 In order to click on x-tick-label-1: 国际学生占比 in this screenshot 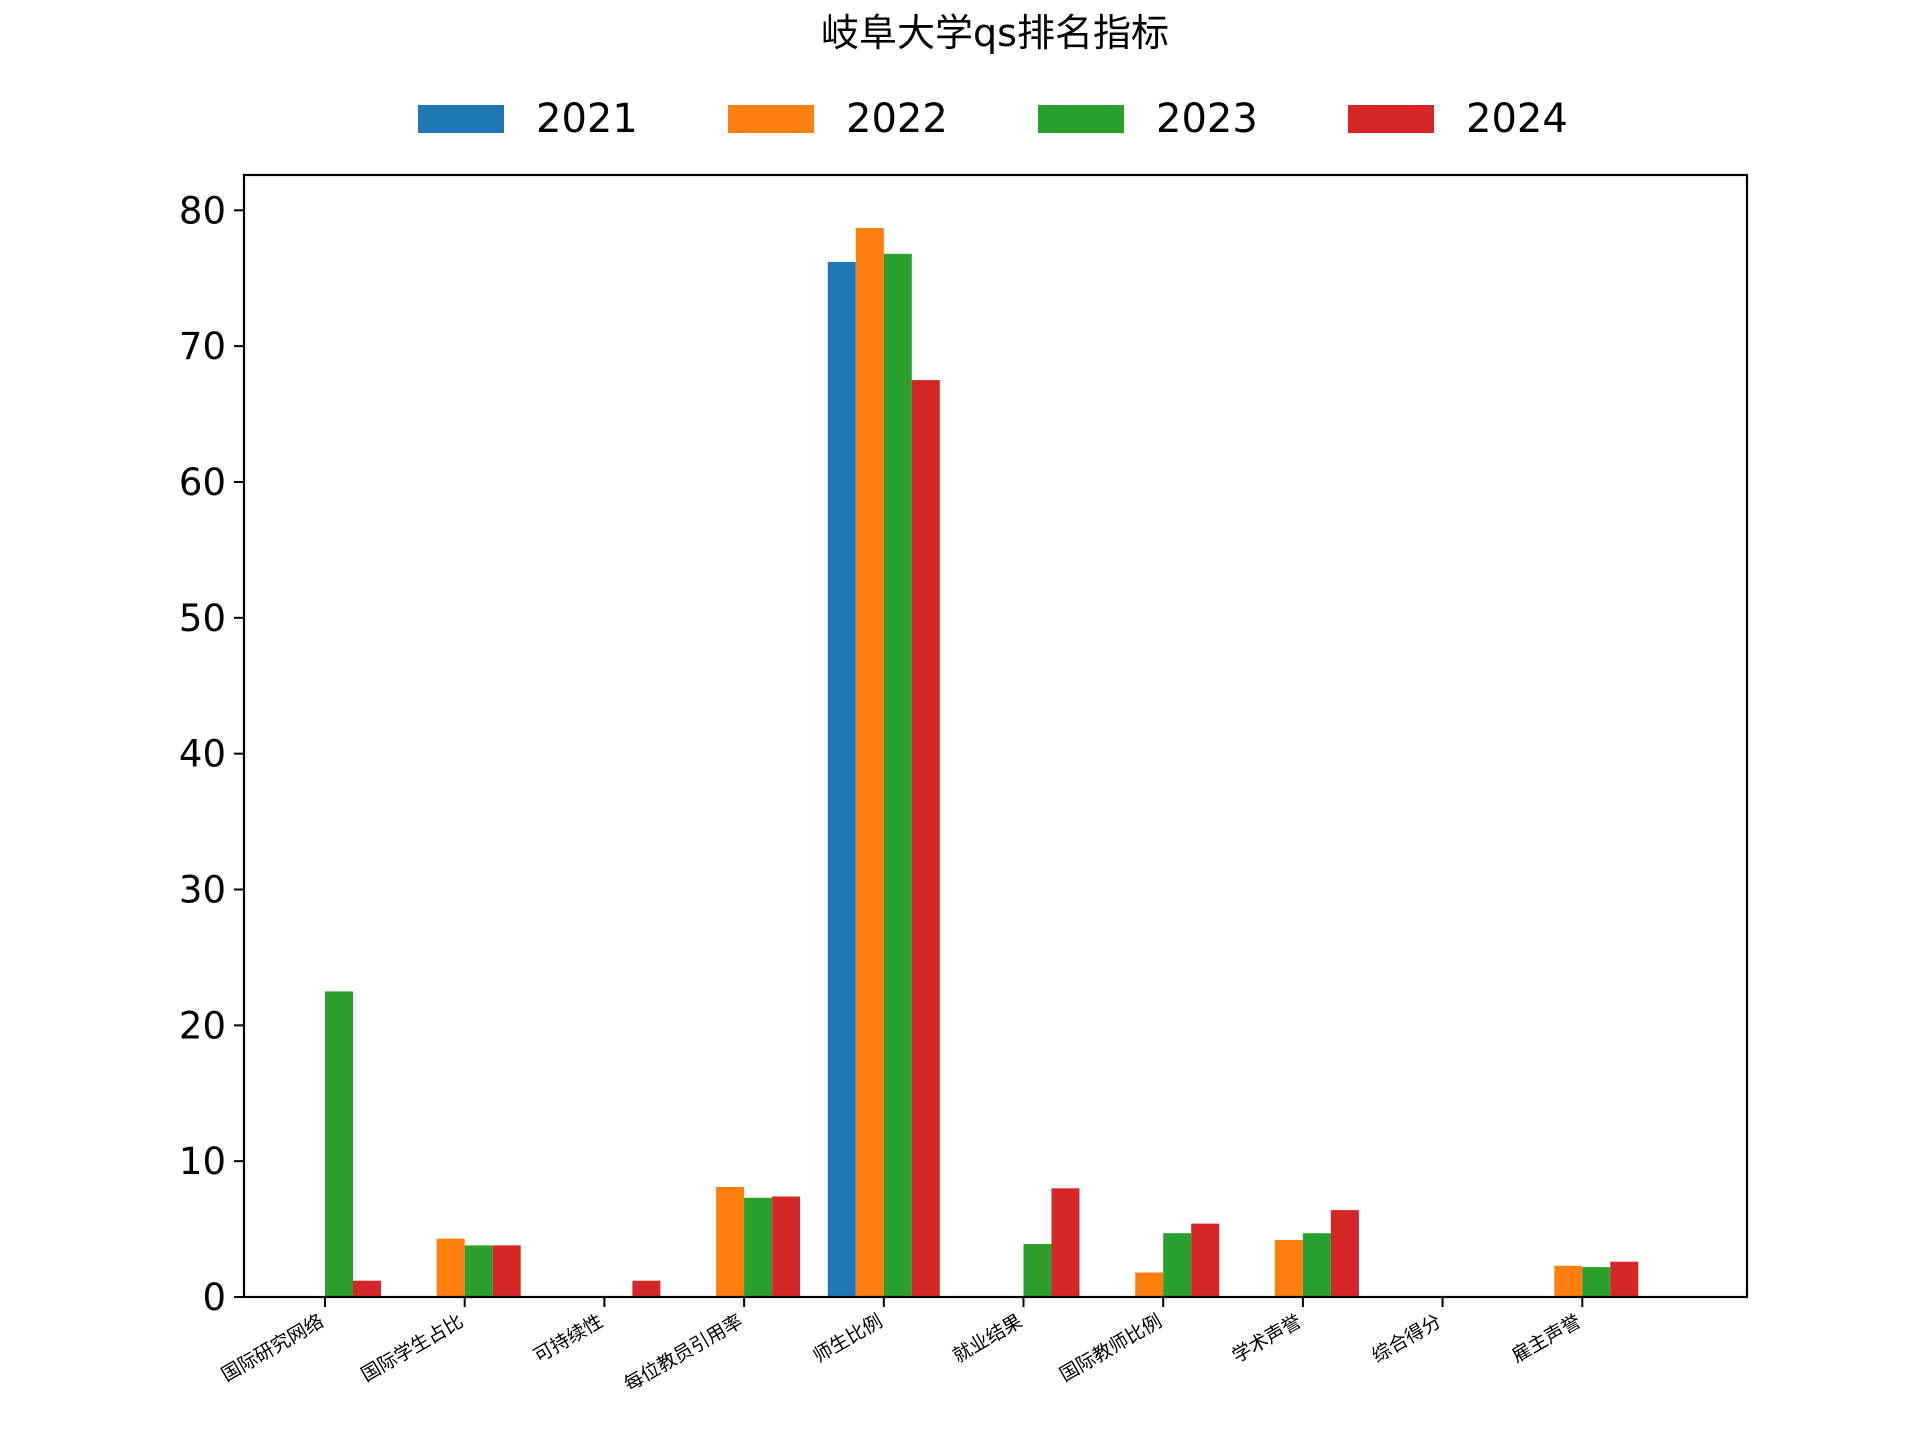, I will do `click(412, 1348)`.